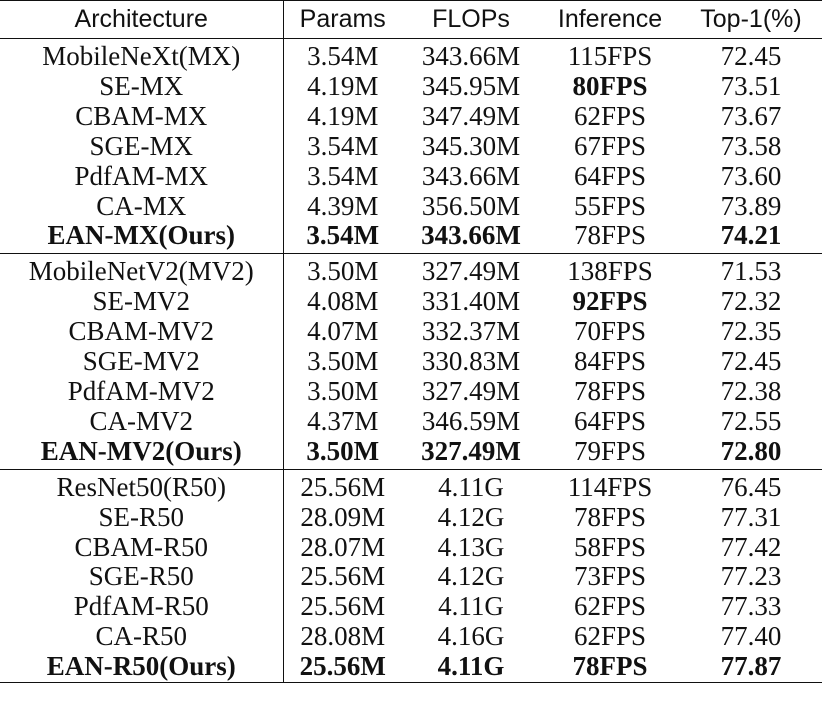 The height and width of the screenshot is (703, 825). What do you see at coordinates (142, 19) in the screenshot?
I see `header-architecture: Architecture` at bounding box center [142, 19].